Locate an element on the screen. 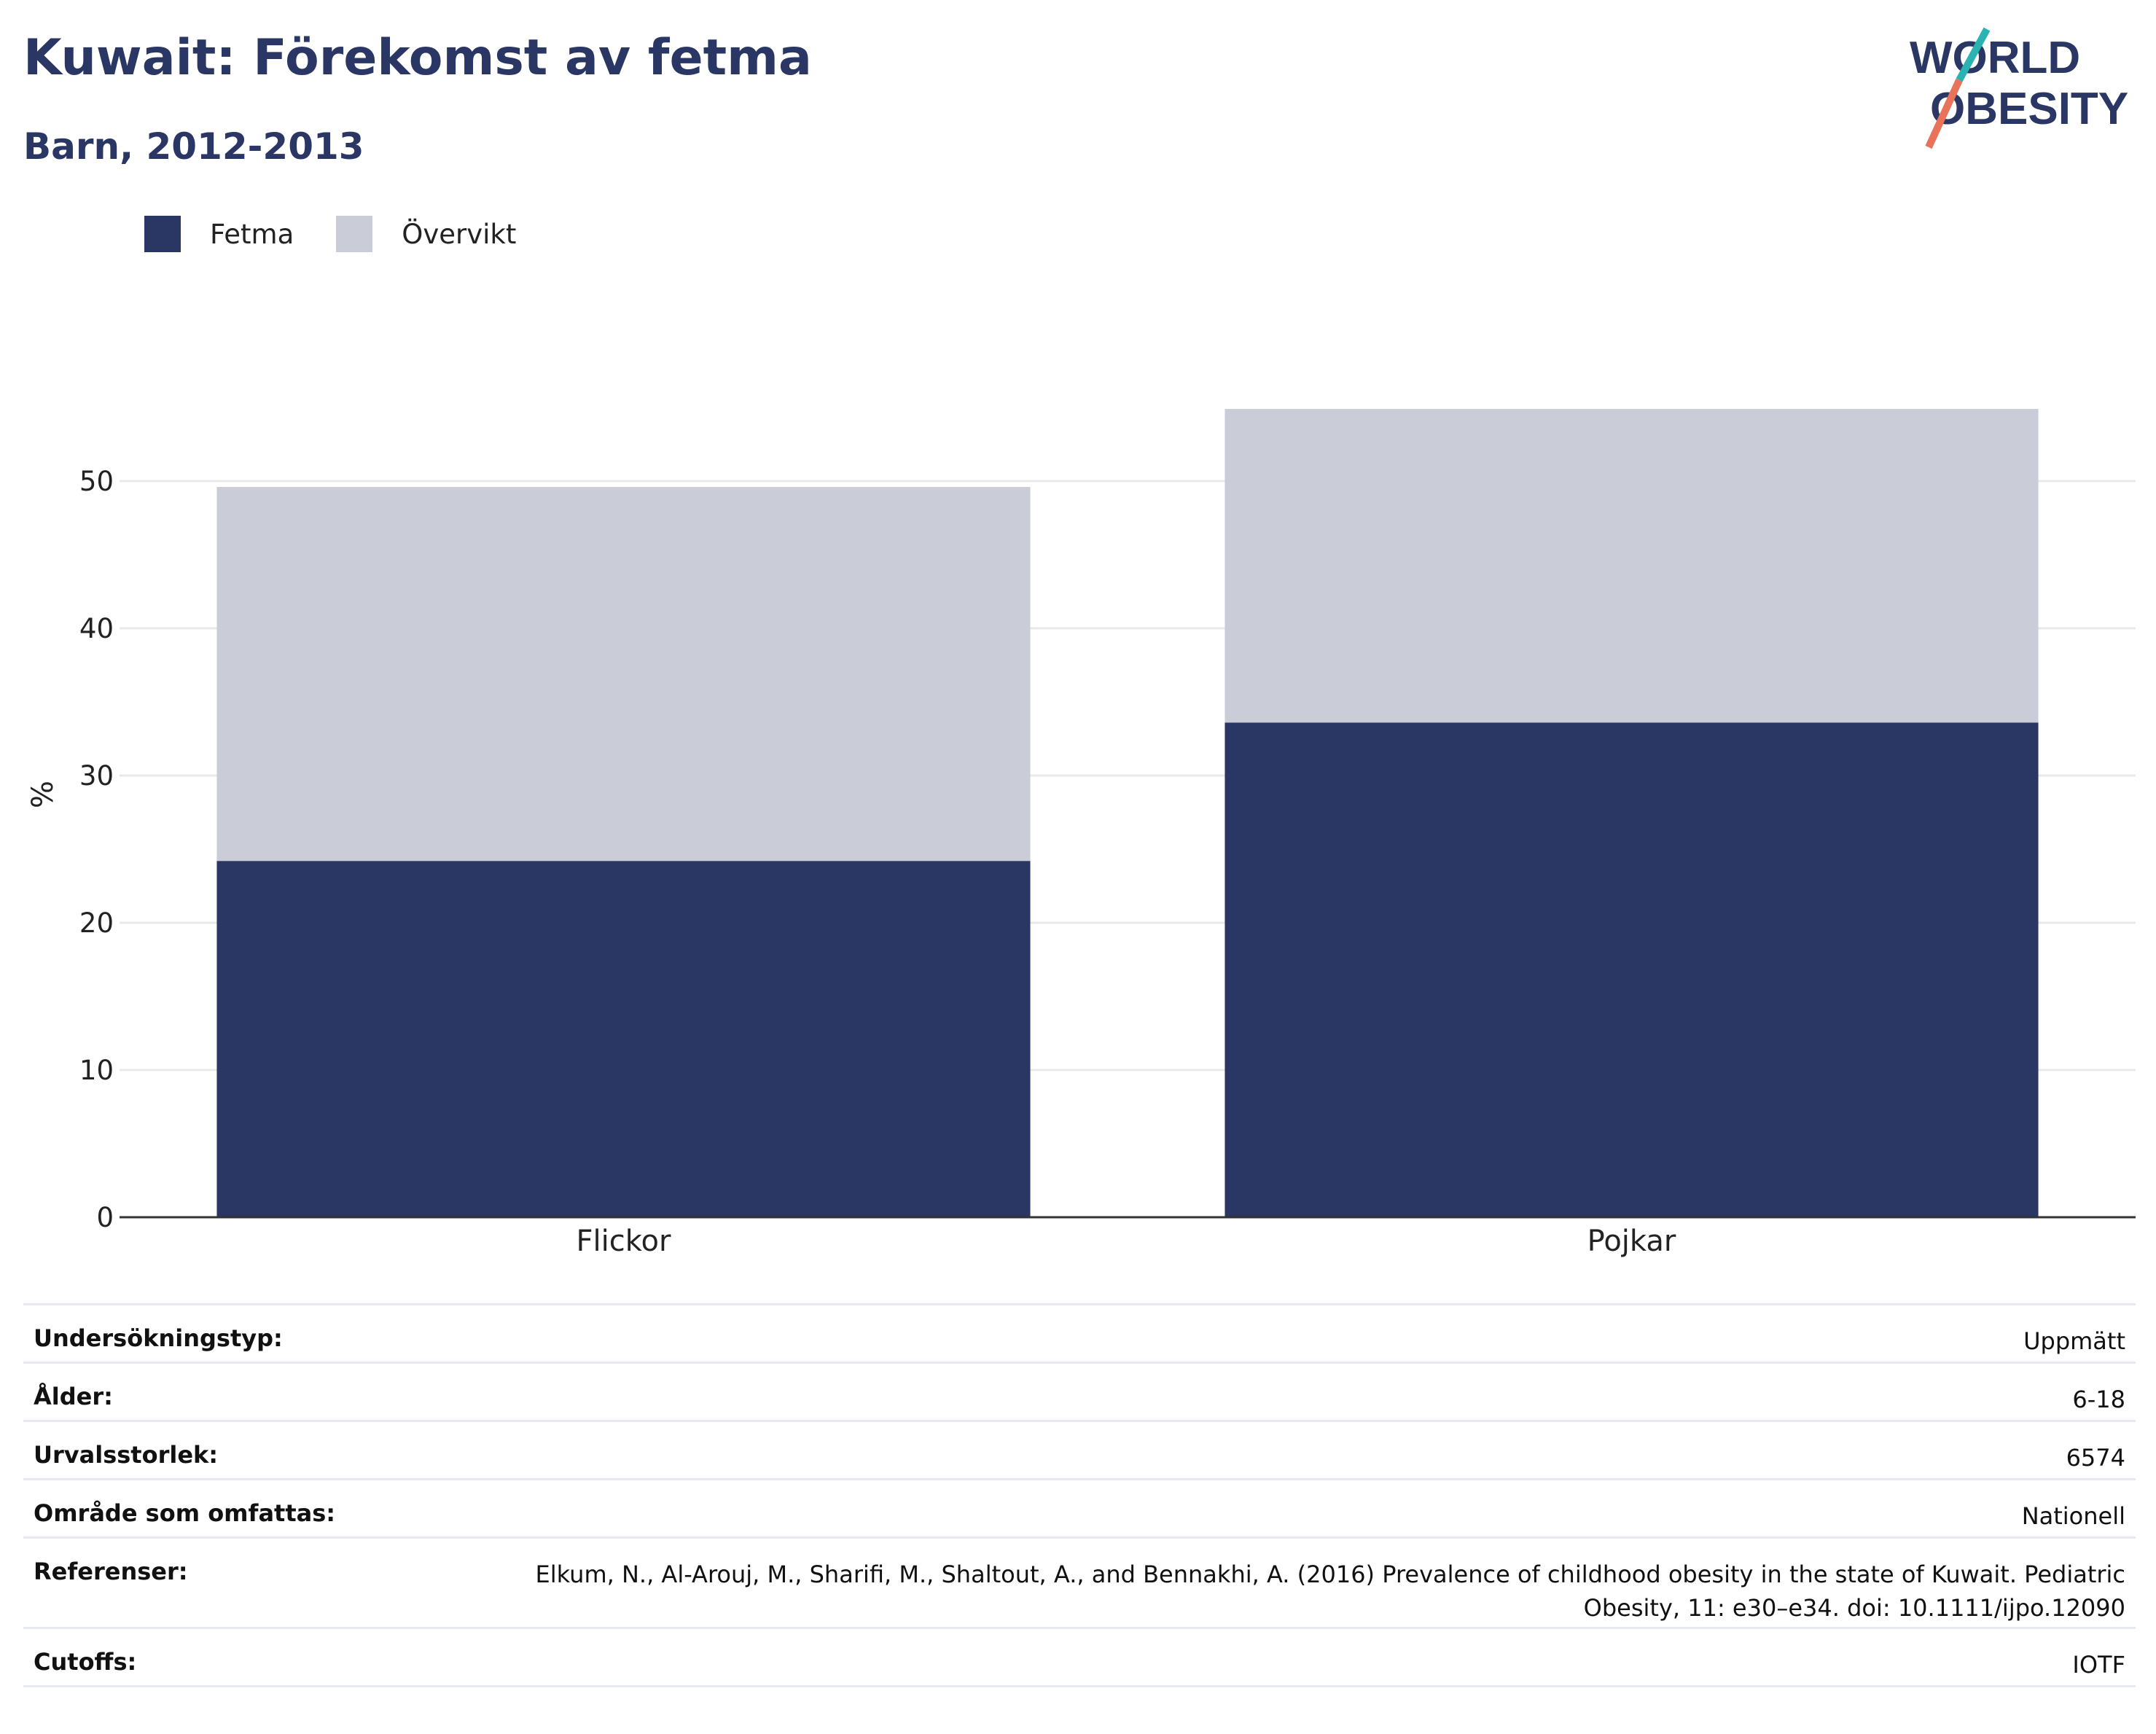  info-key: Referenser: is located at coordinates (242, 1582).